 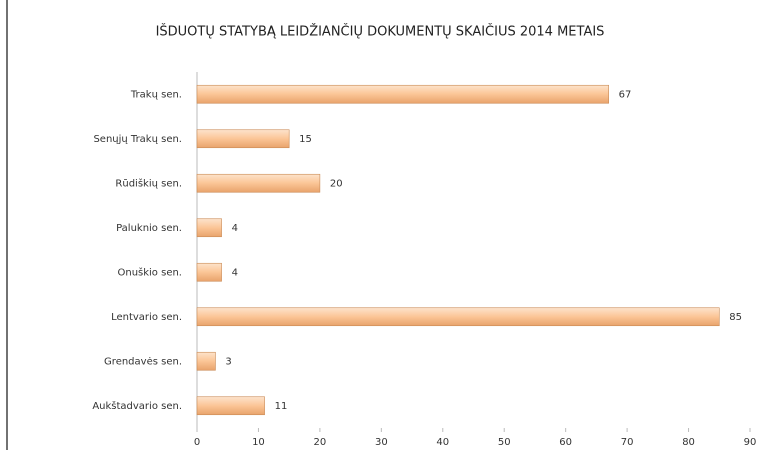 What do you see at coordinates (381, 442) in the screenshot?
I see `x-tick-label: 30` at bounding box center [381, 442].